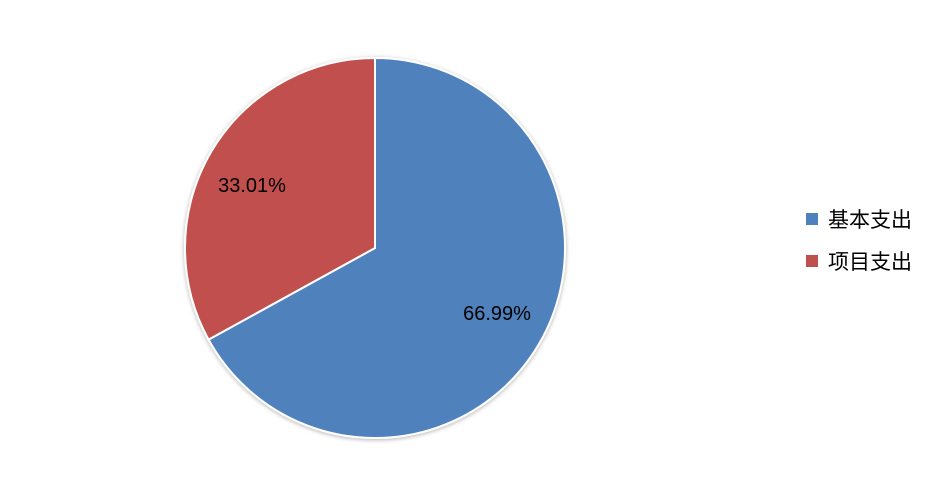 The width and height of the screenshot is (950, 483). What do you see at coordinates (870, 262) in the screenshot?
I see `legend-label: 项目支出` at bounding box center [870, 262].